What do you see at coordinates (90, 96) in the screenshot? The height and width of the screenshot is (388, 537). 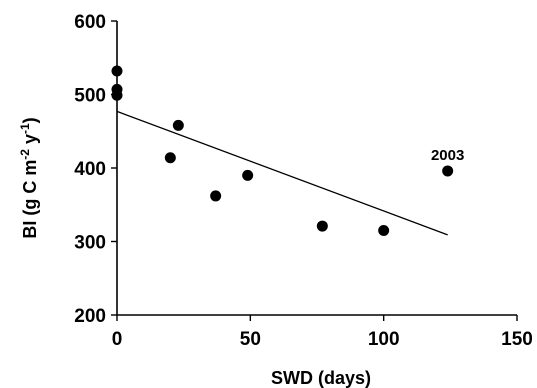 I see `y-tick-label: 500` at bounding box center [90, 96].